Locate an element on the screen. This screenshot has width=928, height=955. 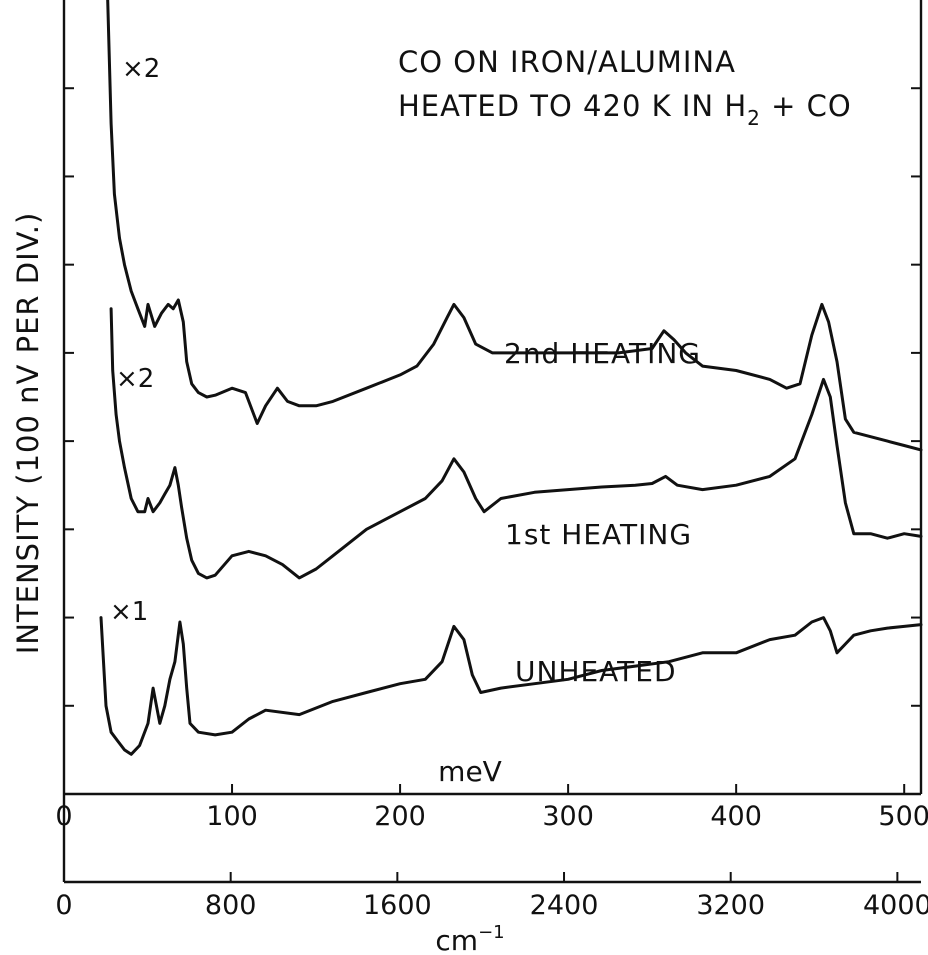
series-line-unheated is located at coordinates (511, 686).